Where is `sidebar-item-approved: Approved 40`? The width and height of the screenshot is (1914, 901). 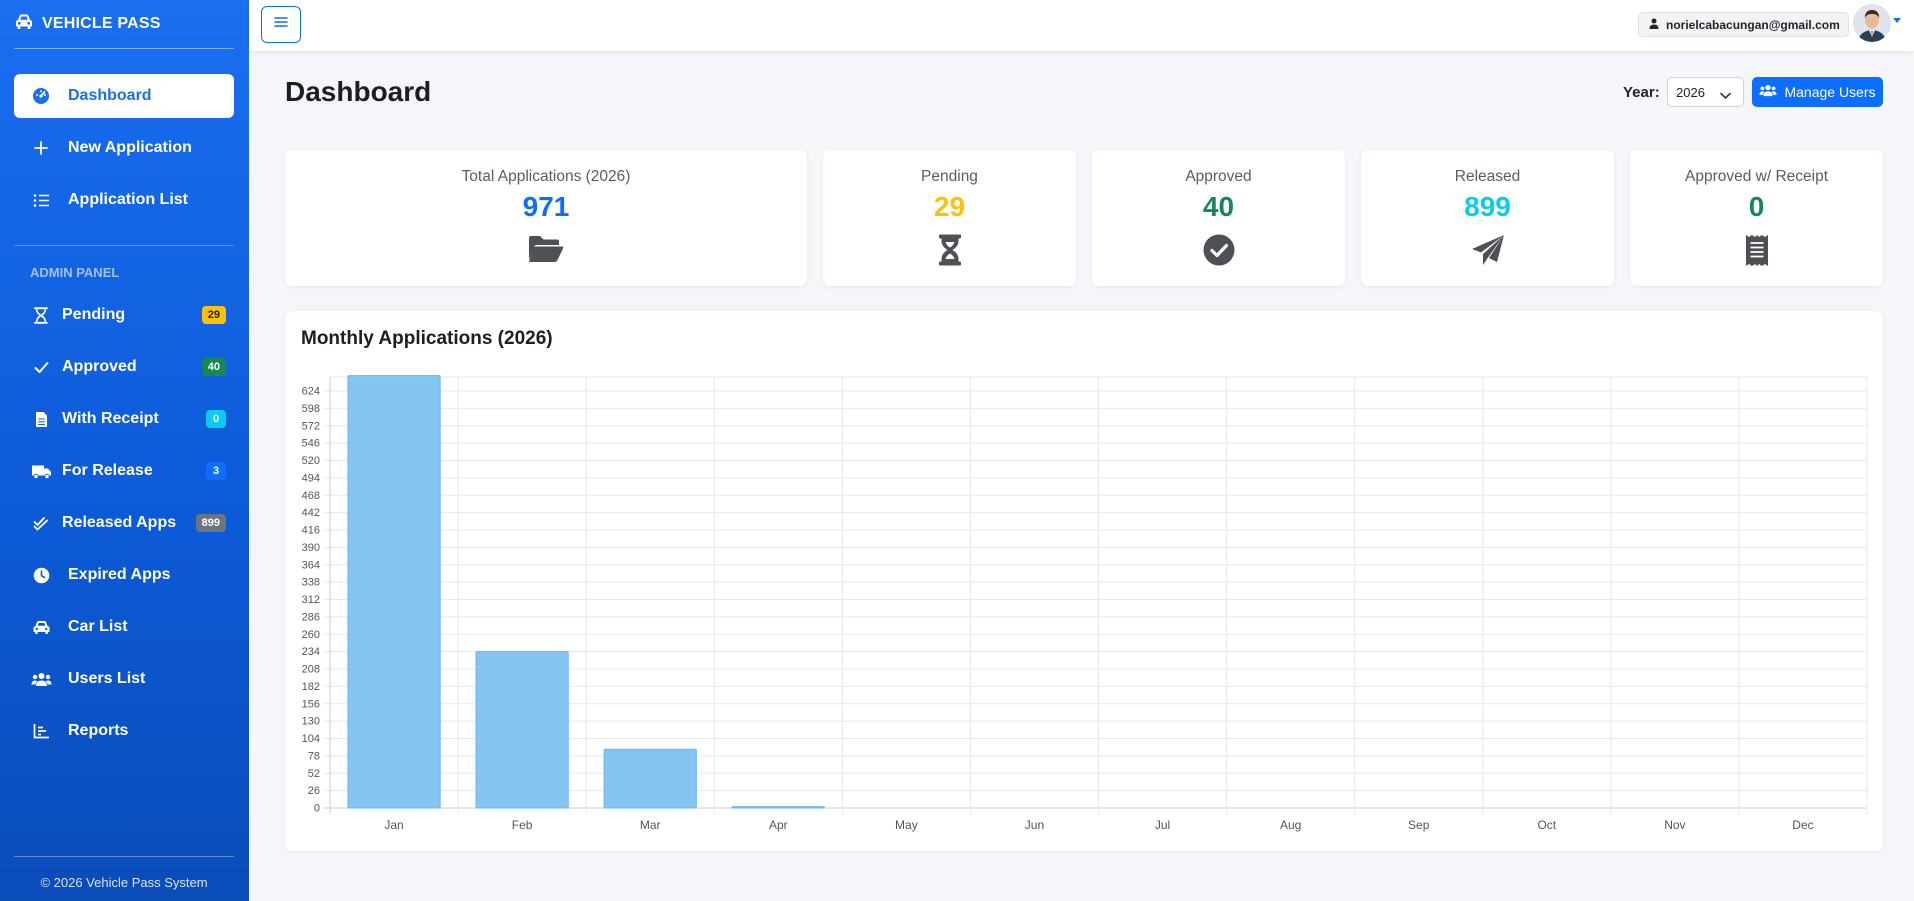 sidebar-item-approved: Approved 40 is located at coordinates (124, 367).